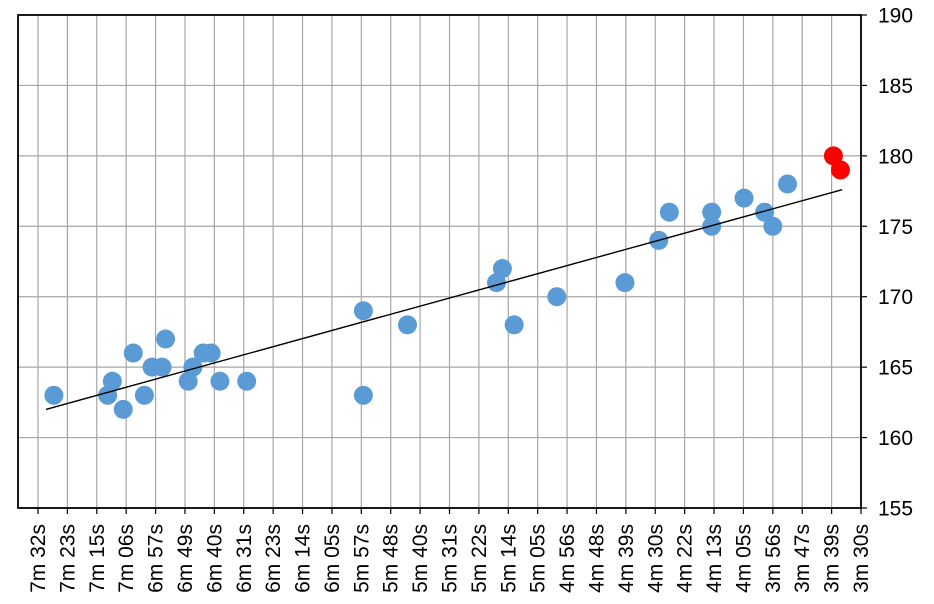  Describe the element at coordinates (895, 263) in the screenshot. I see `y-axis-labels: 155 160 165 170 175 180 185 190` at that location.